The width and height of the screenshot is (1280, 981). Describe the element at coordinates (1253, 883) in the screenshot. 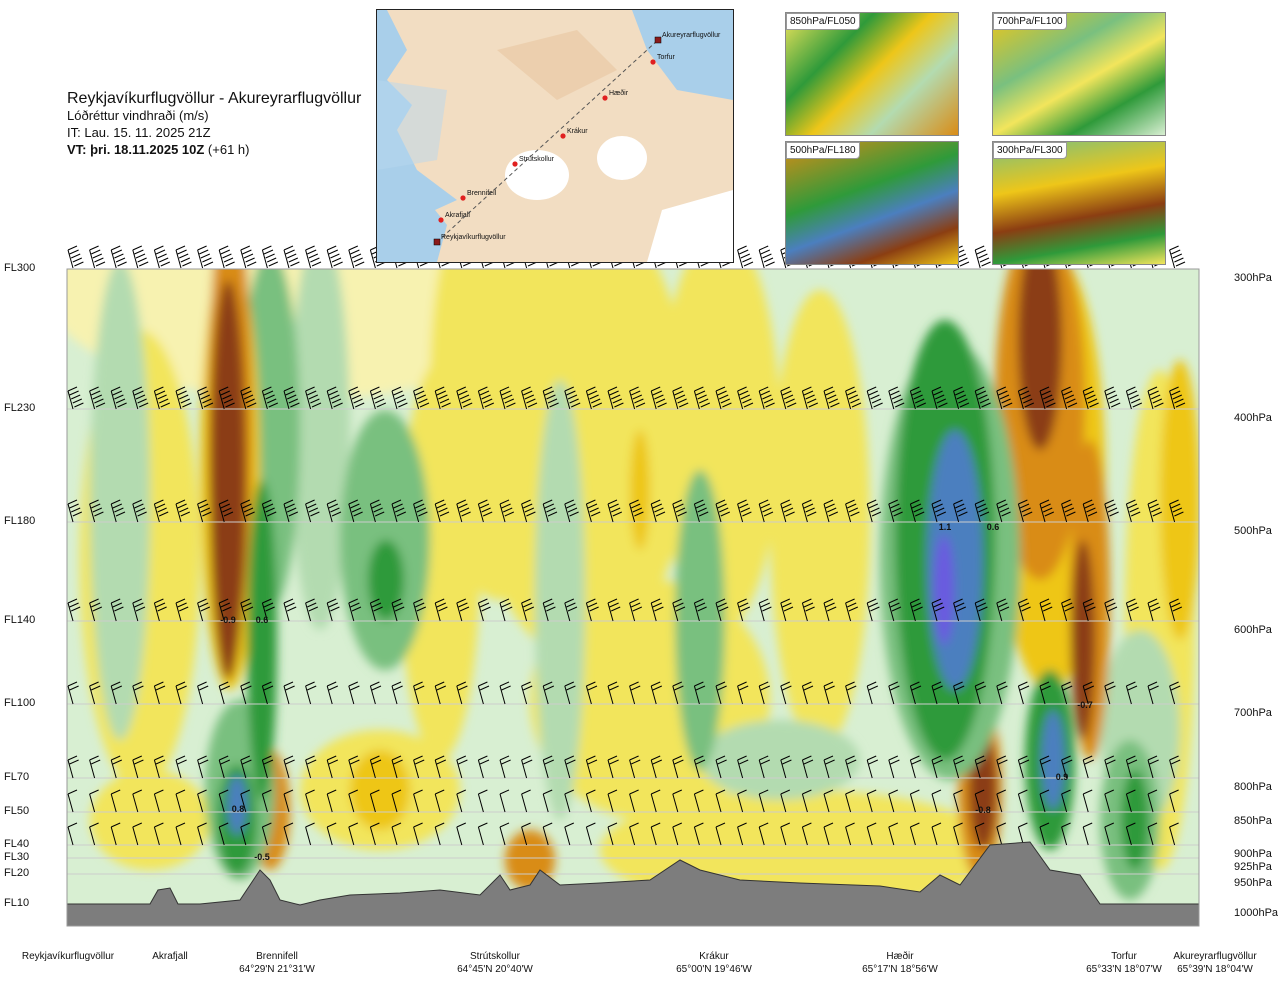

I see `pressure-label: 950hPa` at that location.